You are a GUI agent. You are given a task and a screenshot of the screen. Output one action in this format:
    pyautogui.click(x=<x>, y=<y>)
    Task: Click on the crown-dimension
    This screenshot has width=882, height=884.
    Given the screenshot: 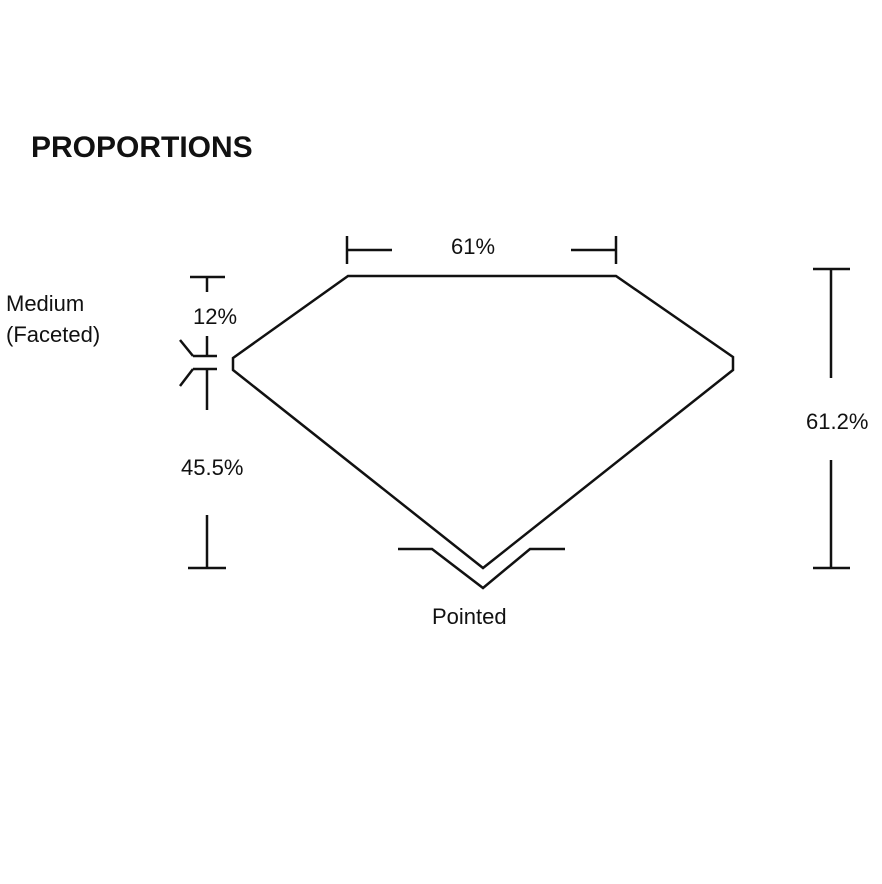 What is the action you would take?
    pyautogui.click(x=202, y=316)
    